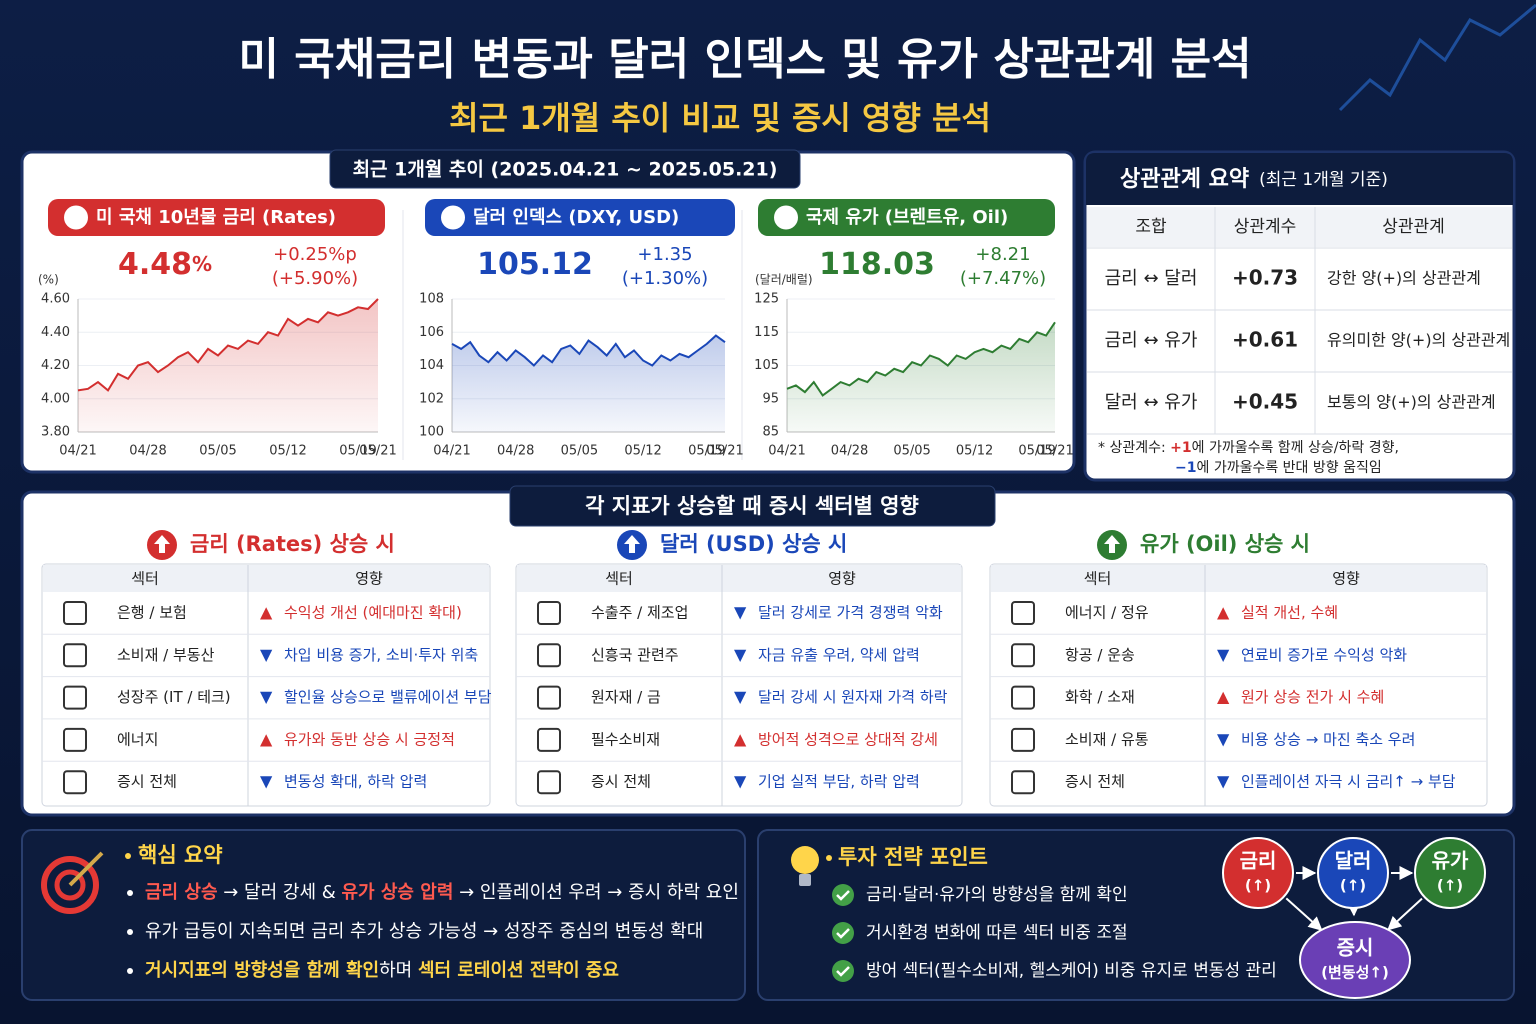 The width and height of the screenshot is (1536, 1024). What do you see at coordinates (1003, 278) in the screenshot?
I see `change-pct: (+7.47%)` at bounding box center [1003, 278].